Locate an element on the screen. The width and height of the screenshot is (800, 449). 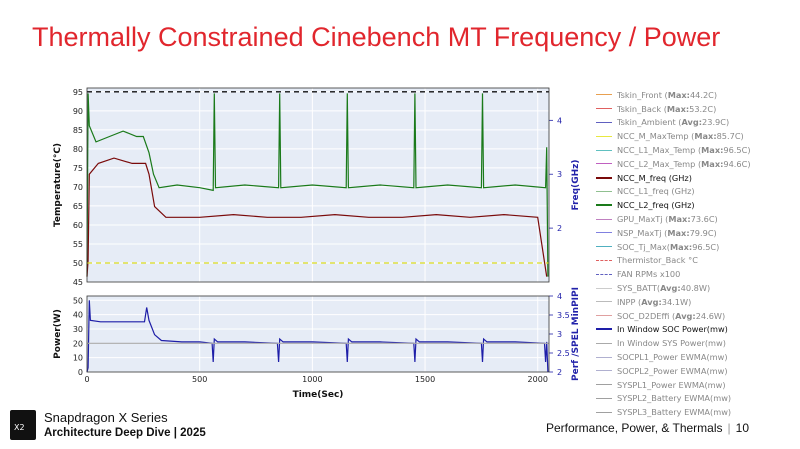
legend-label: Tskin_Back (Max:53.2C) is located at coordinates (667, 108).